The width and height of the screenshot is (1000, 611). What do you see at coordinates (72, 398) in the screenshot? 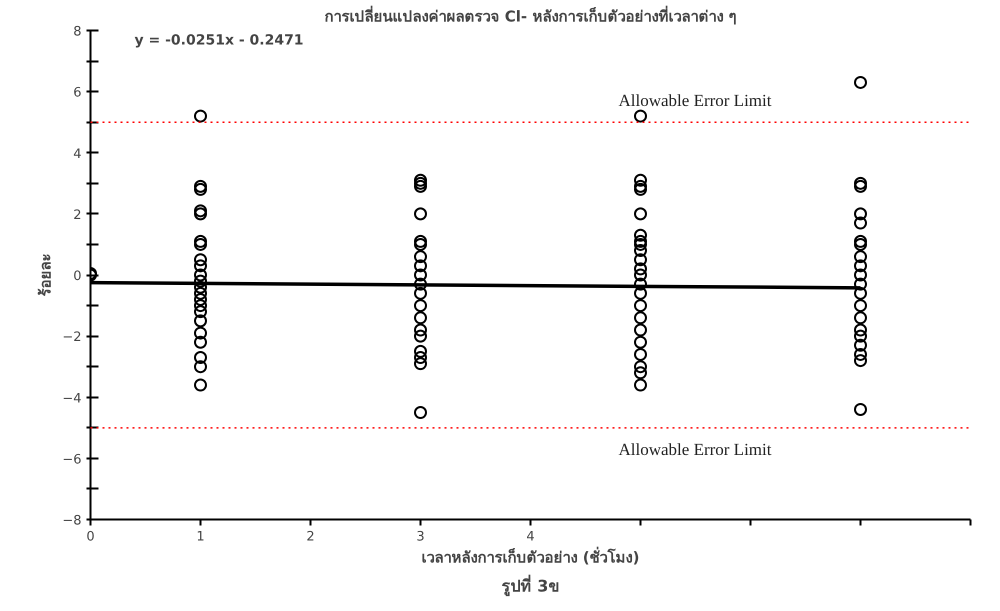
I see `y-tick-label: −4` at bounding box center [72, 398].